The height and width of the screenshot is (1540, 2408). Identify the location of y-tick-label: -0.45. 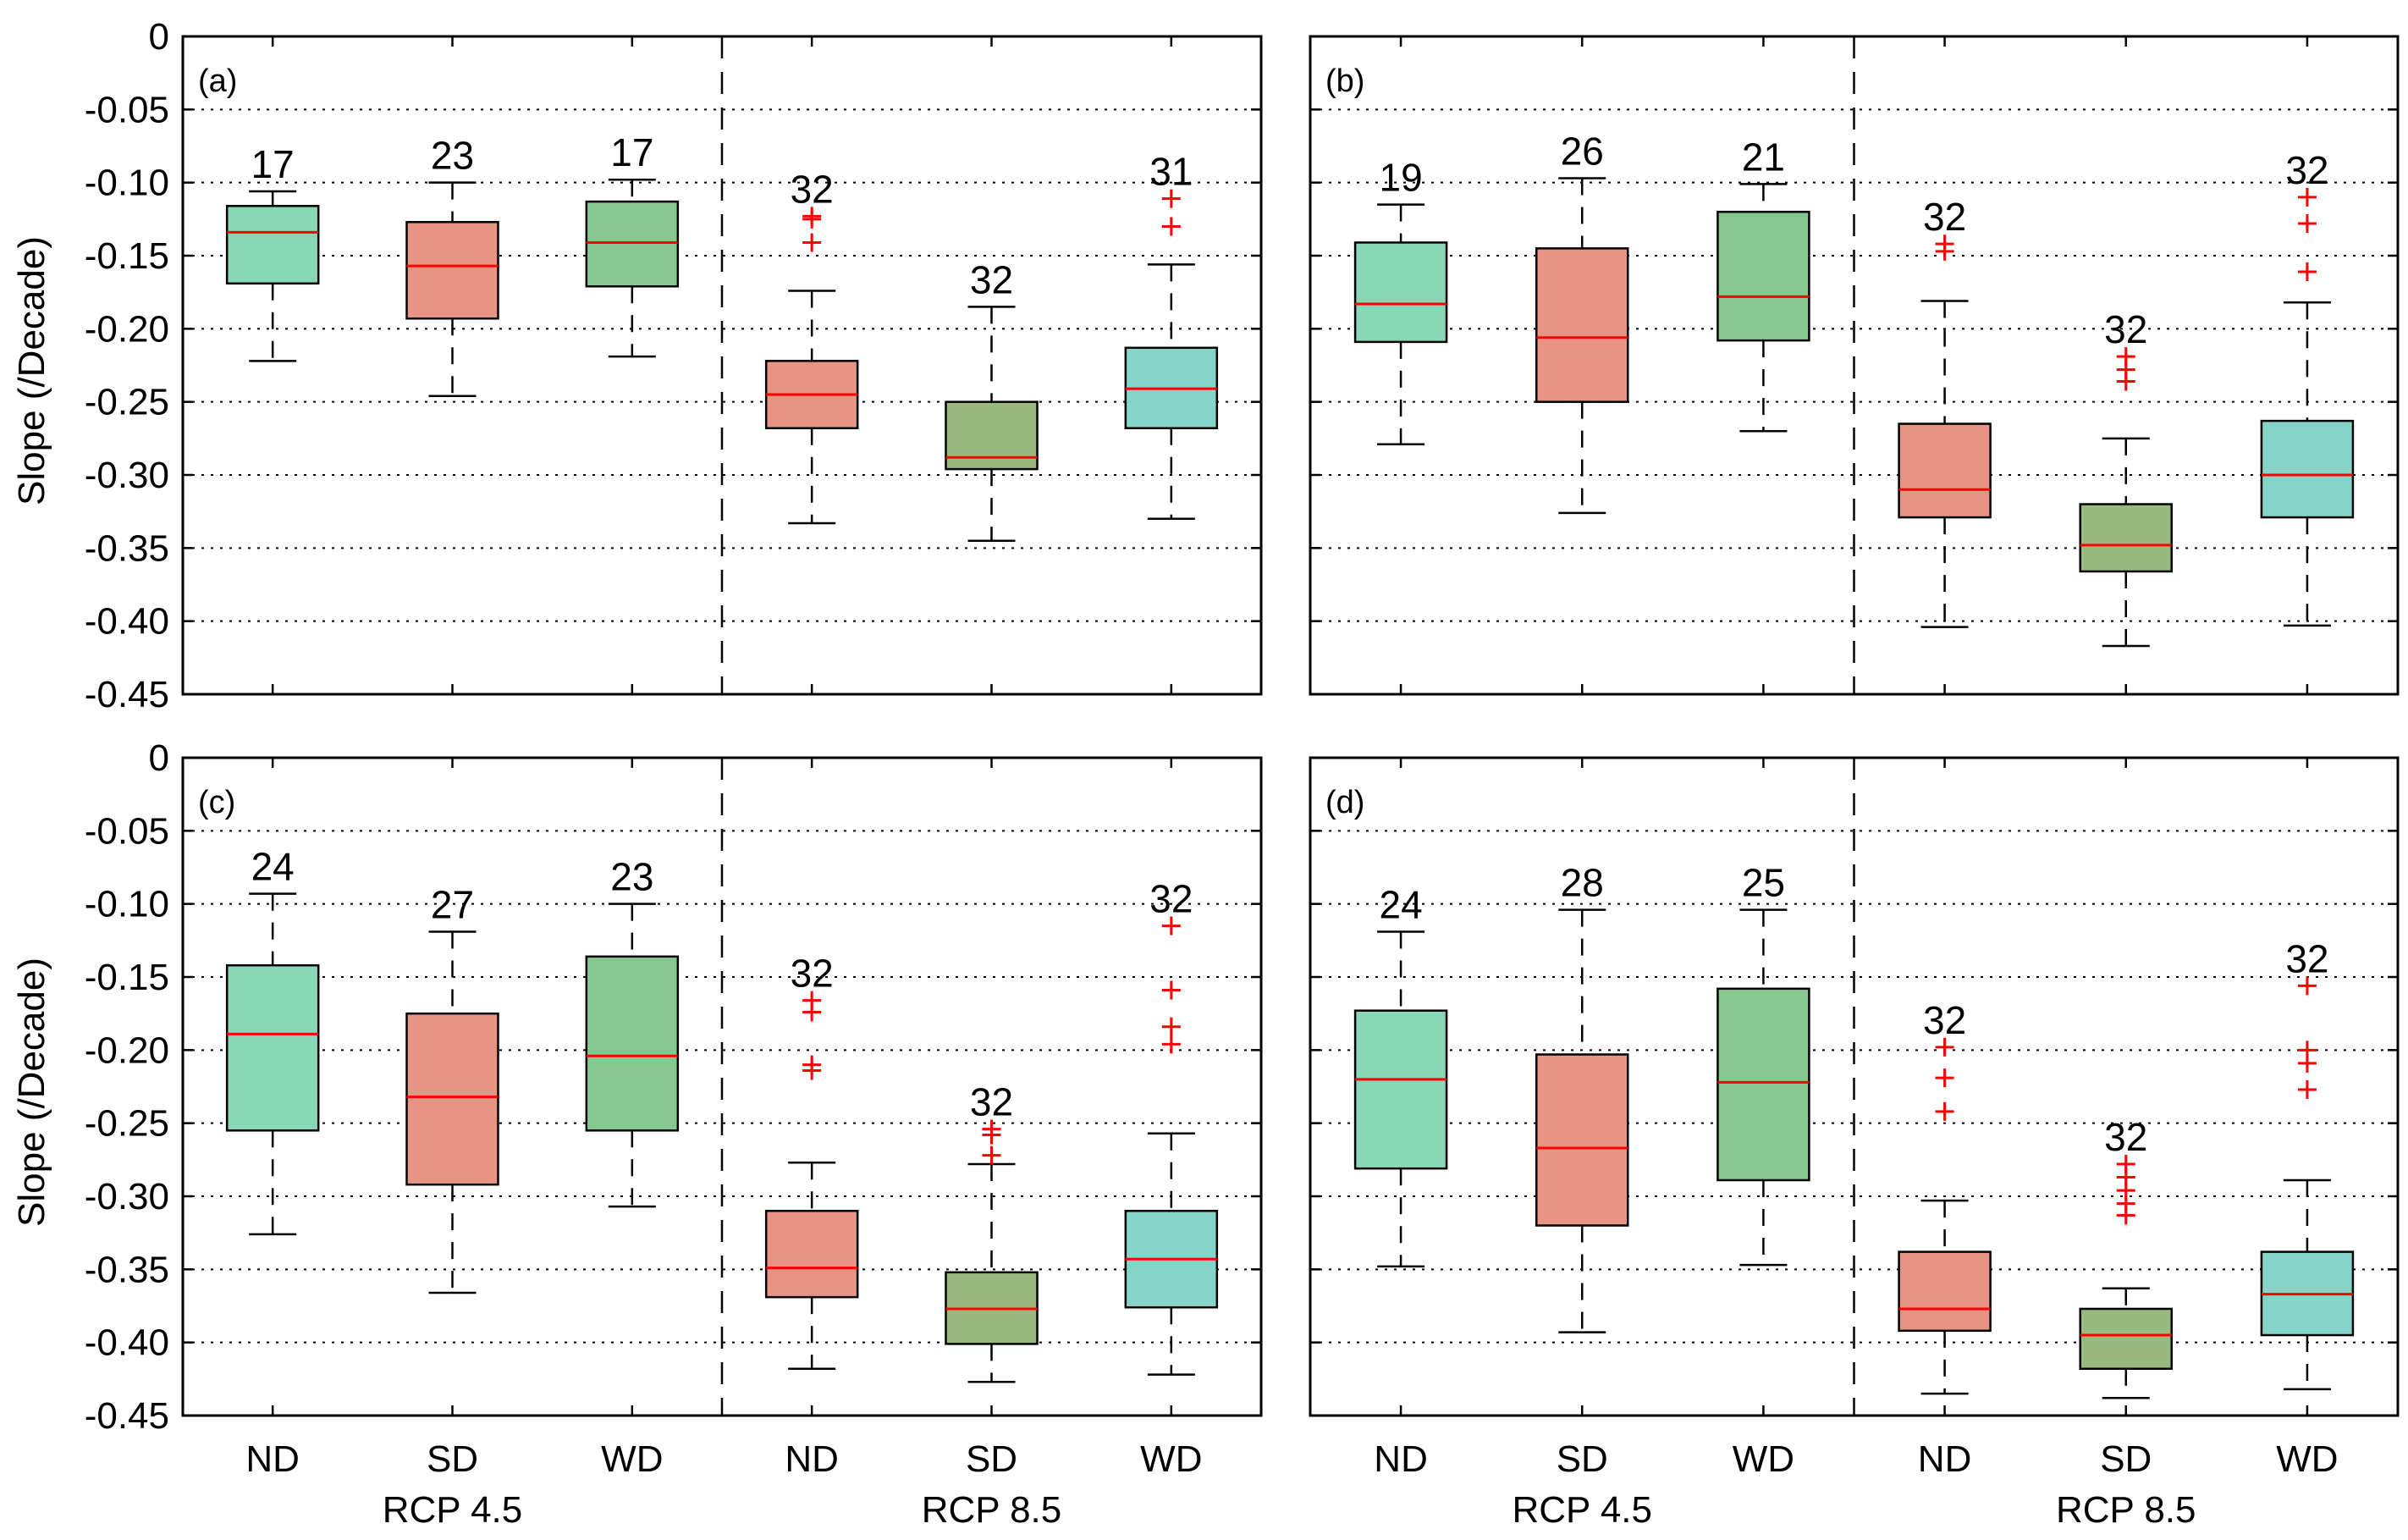
(127, 694).